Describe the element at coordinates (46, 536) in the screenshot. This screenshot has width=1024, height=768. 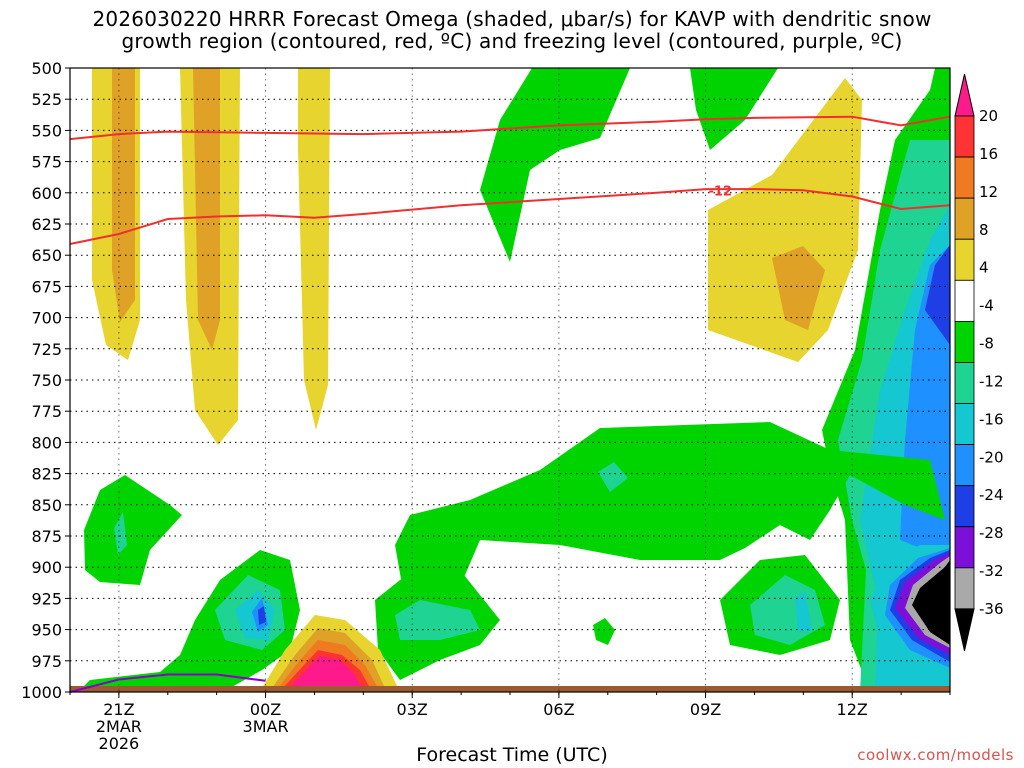
I see `y-tick-label: 875` at that location.